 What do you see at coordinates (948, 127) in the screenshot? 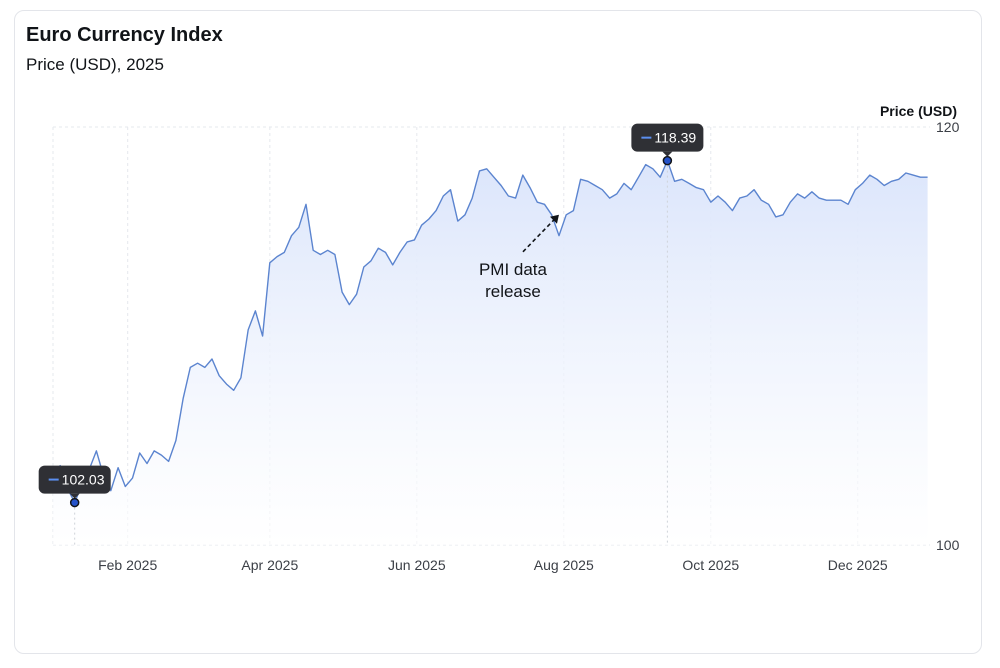
I see `y-tick-label: 120` at bounding box center [948, 127].